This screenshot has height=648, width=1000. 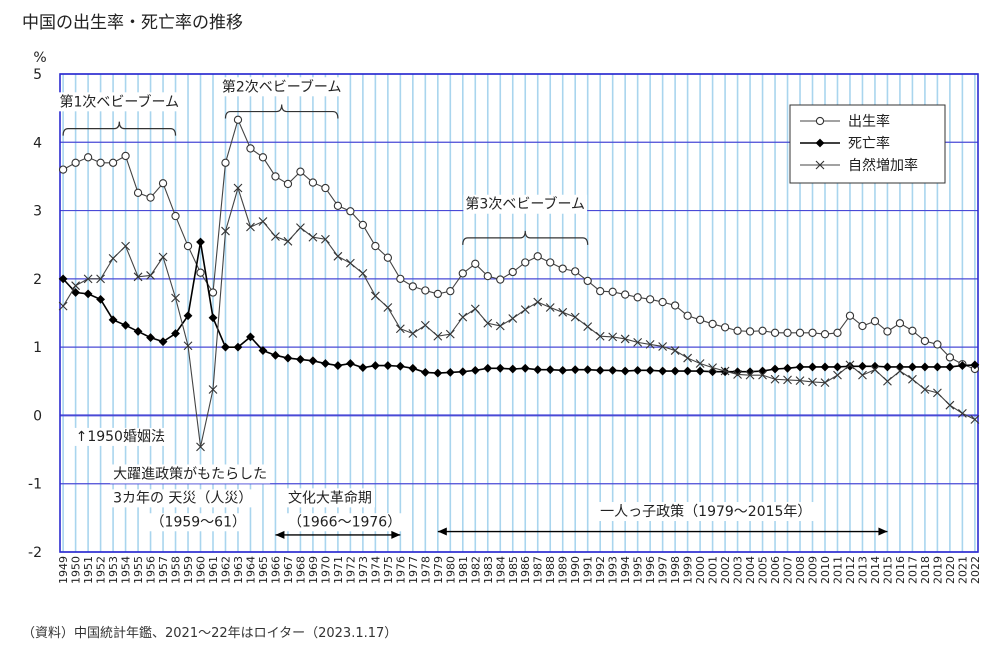 What do you see at coordinates (210, 633) in the screenshot?
I see `source-note: （資料）中国統計年鑑、2021～22年はロイター（2023.1.17）` at bounding box center [210, 633].